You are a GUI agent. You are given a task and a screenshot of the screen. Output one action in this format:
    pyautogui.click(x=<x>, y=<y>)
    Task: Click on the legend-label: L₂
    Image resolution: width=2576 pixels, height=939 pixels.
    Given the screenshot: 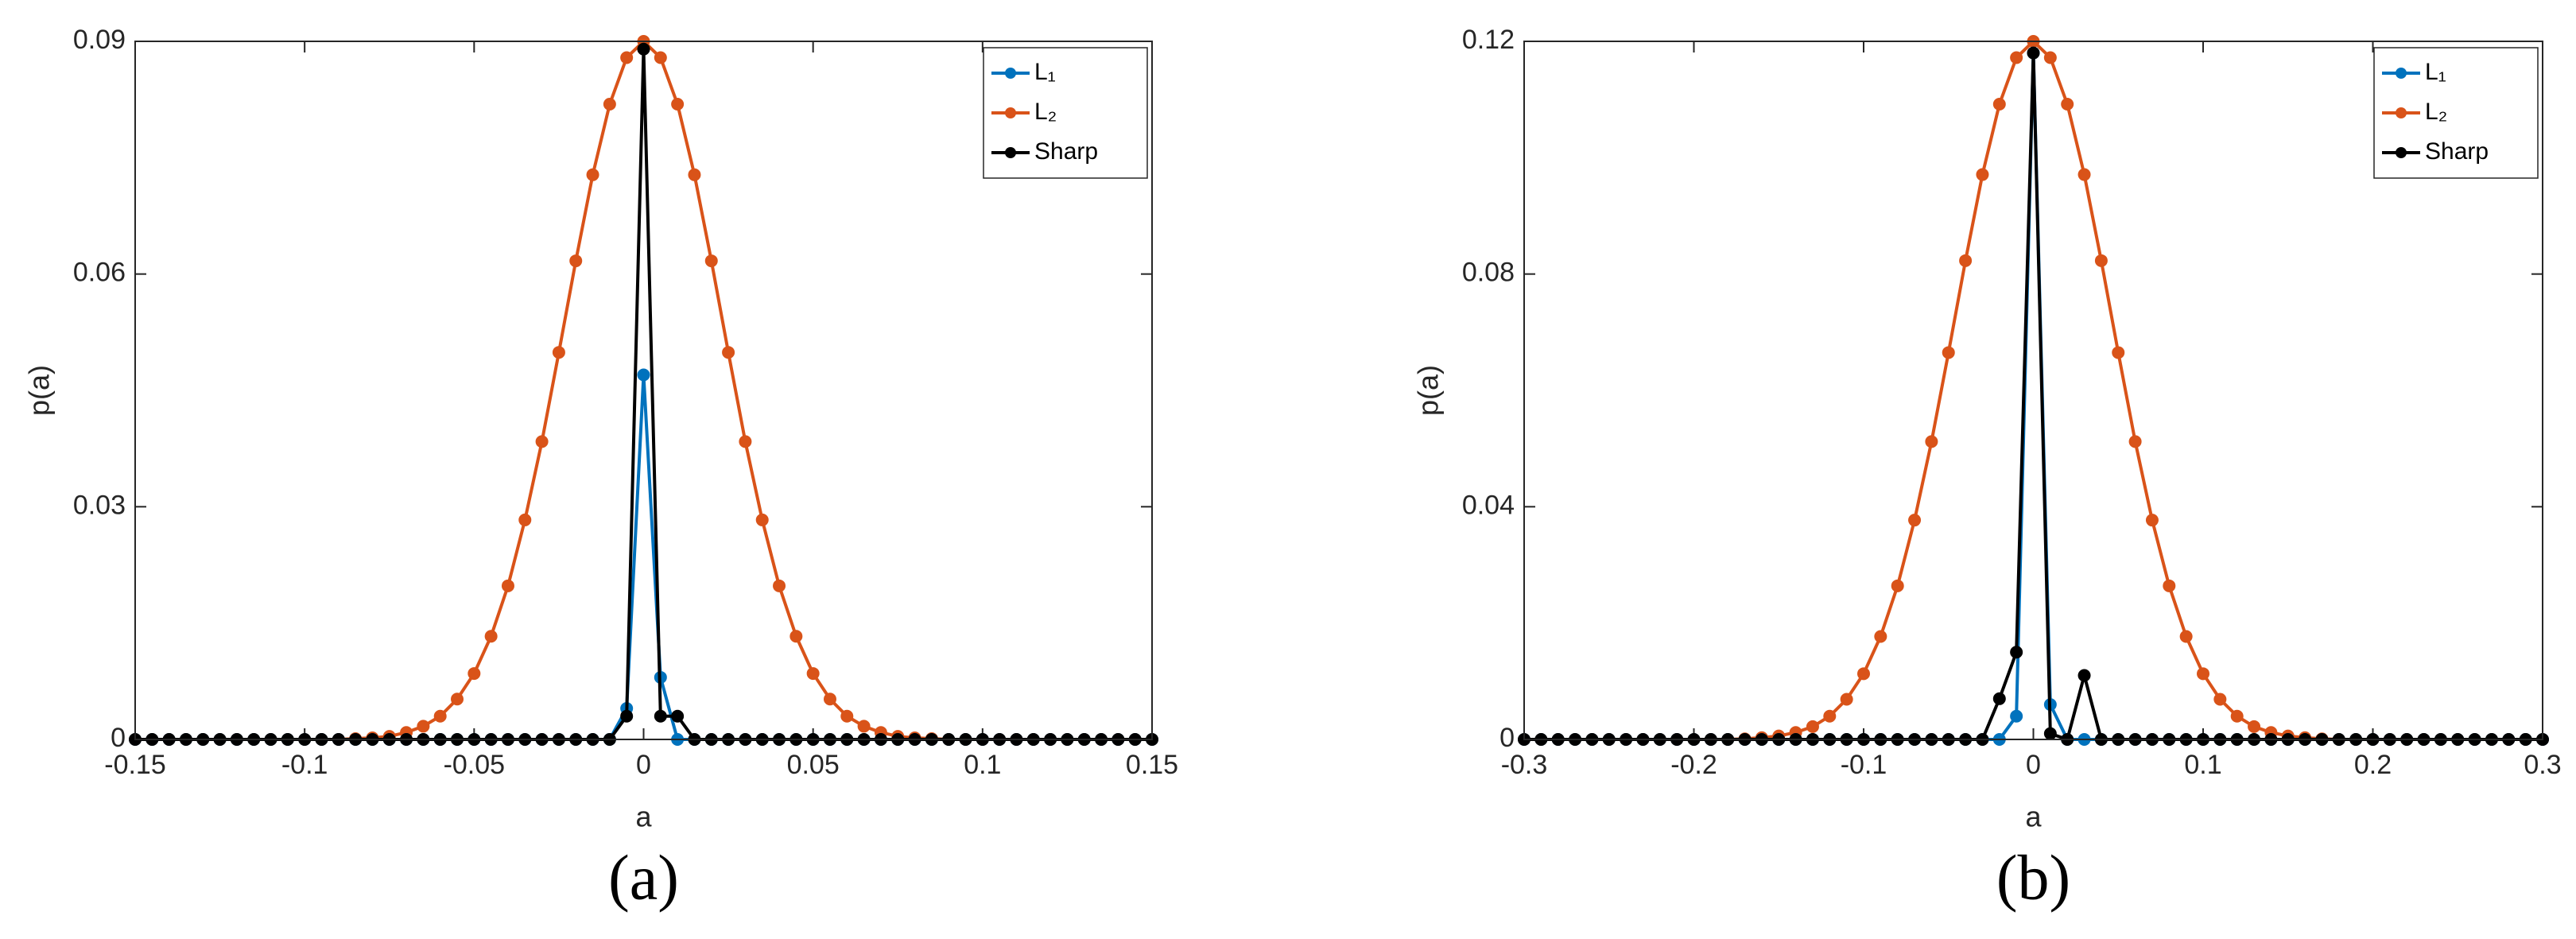 What is the action you would take?
    pyautogui.click(x=2436, y=112)
    